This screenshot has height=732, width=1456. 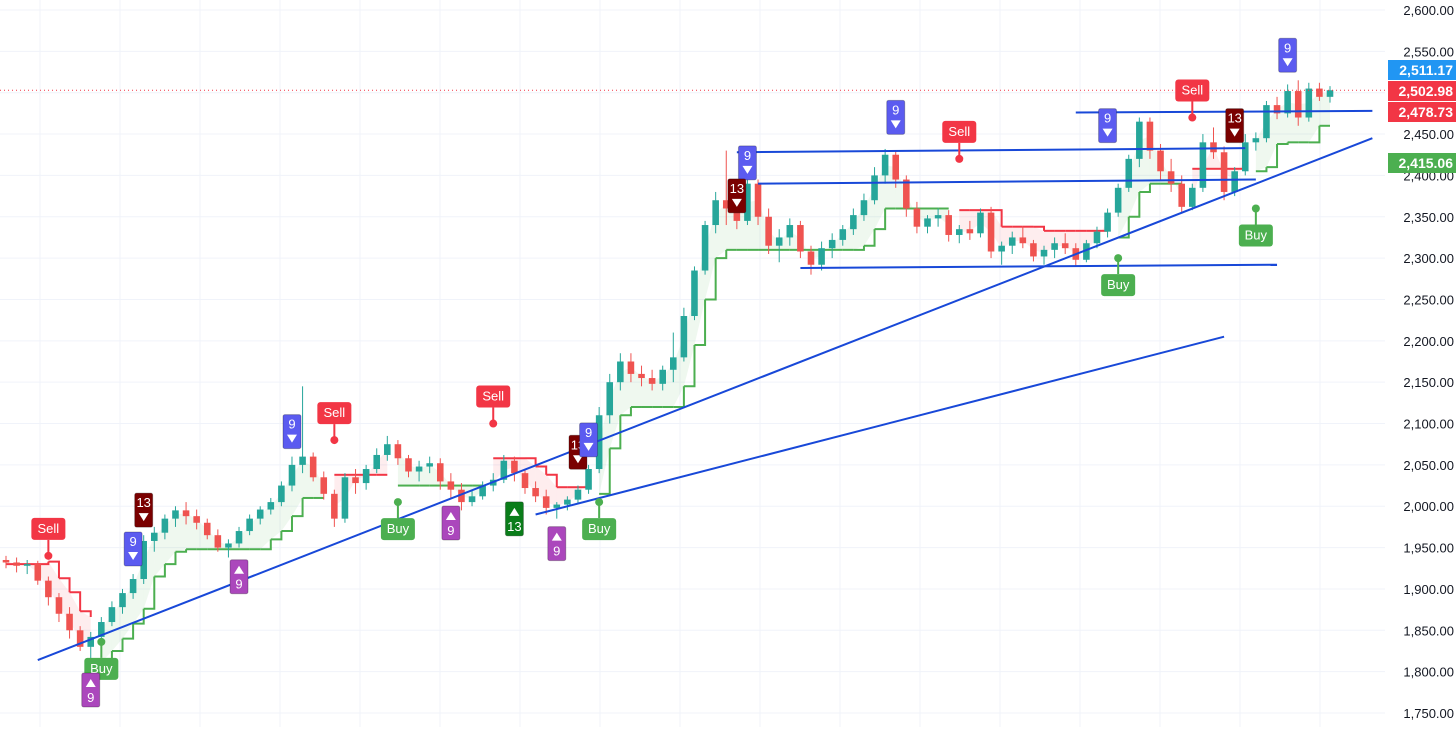 I want to click on price-tag: 2,478.73, so click(x=1422, y=112).